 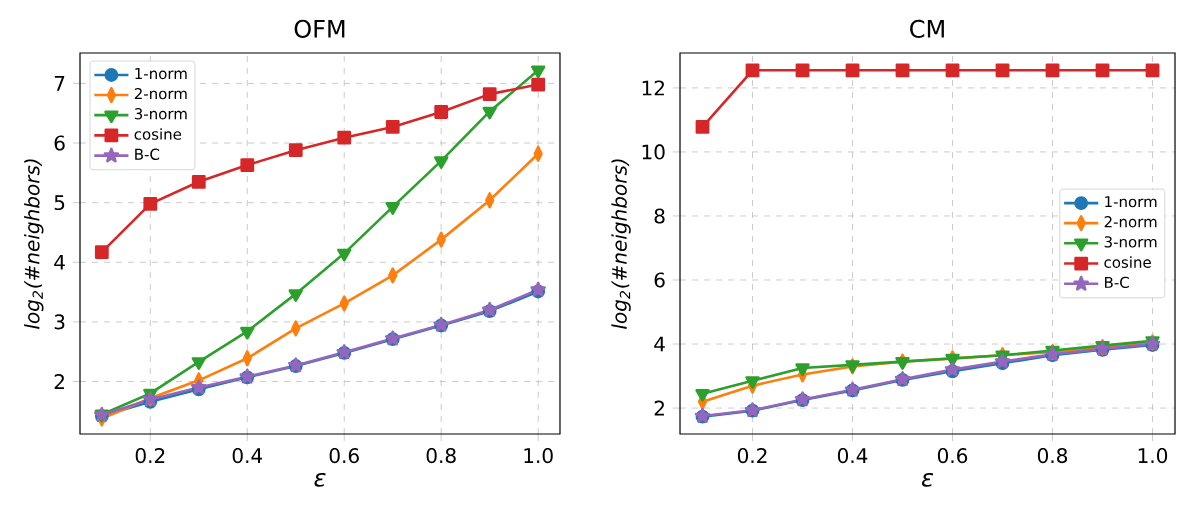 I want to click on y-tick-label: 12, so click(x=653, y=88).